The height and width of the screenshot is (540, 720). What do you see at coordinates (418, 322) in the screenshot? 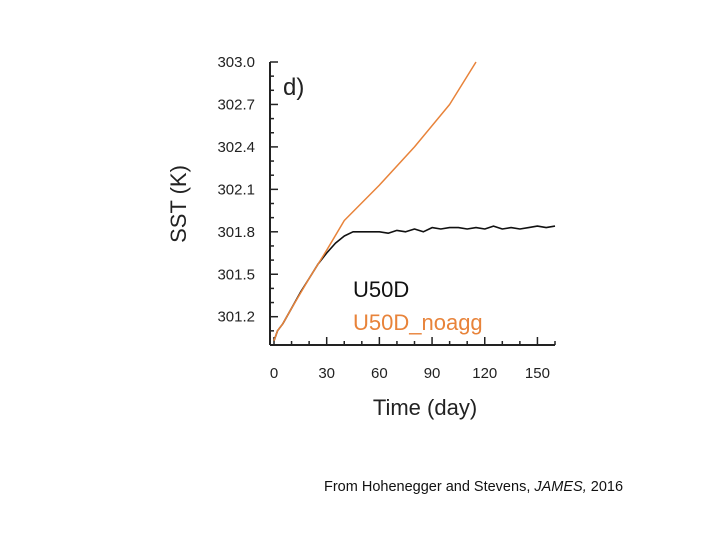
I see `legend-entry-u50d-noagg: U50D_noagg` at bounding box center [418, 322].